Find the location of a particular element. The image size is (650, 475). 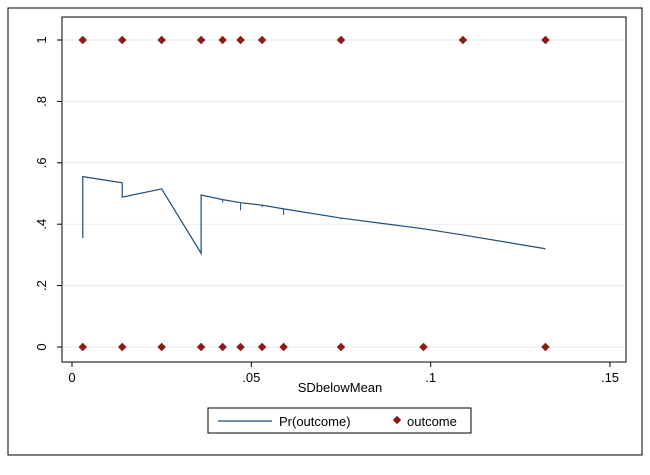

legend: Pr(outcome) outcome is located at coordinates (339, 420).